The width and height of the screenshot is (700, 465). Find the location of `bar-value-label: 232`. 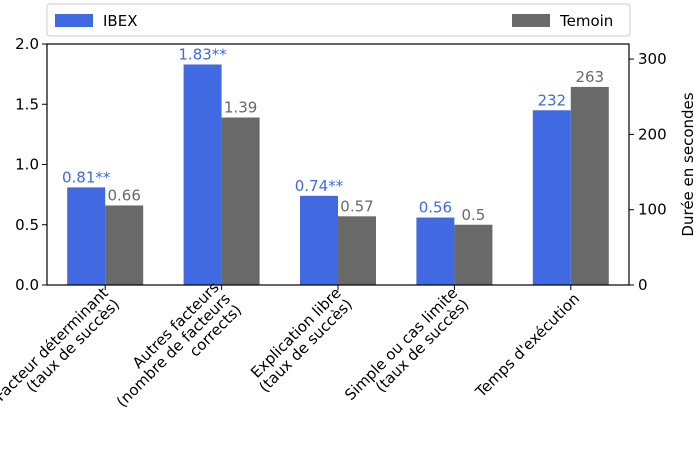

bar-value-label: 232 is located at coordinates (551, 100).